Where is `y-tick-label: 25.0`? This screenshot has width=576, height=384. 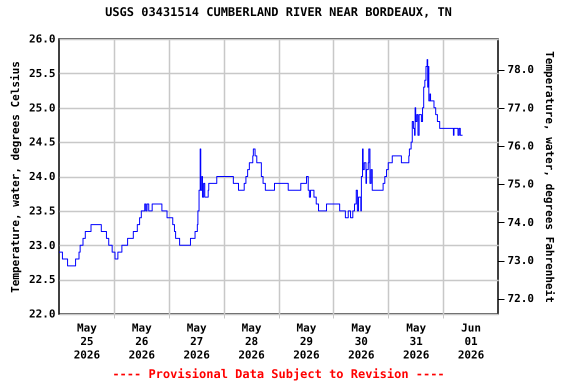 y-tick-label: 25.0 is located at coordinates (42, 107).